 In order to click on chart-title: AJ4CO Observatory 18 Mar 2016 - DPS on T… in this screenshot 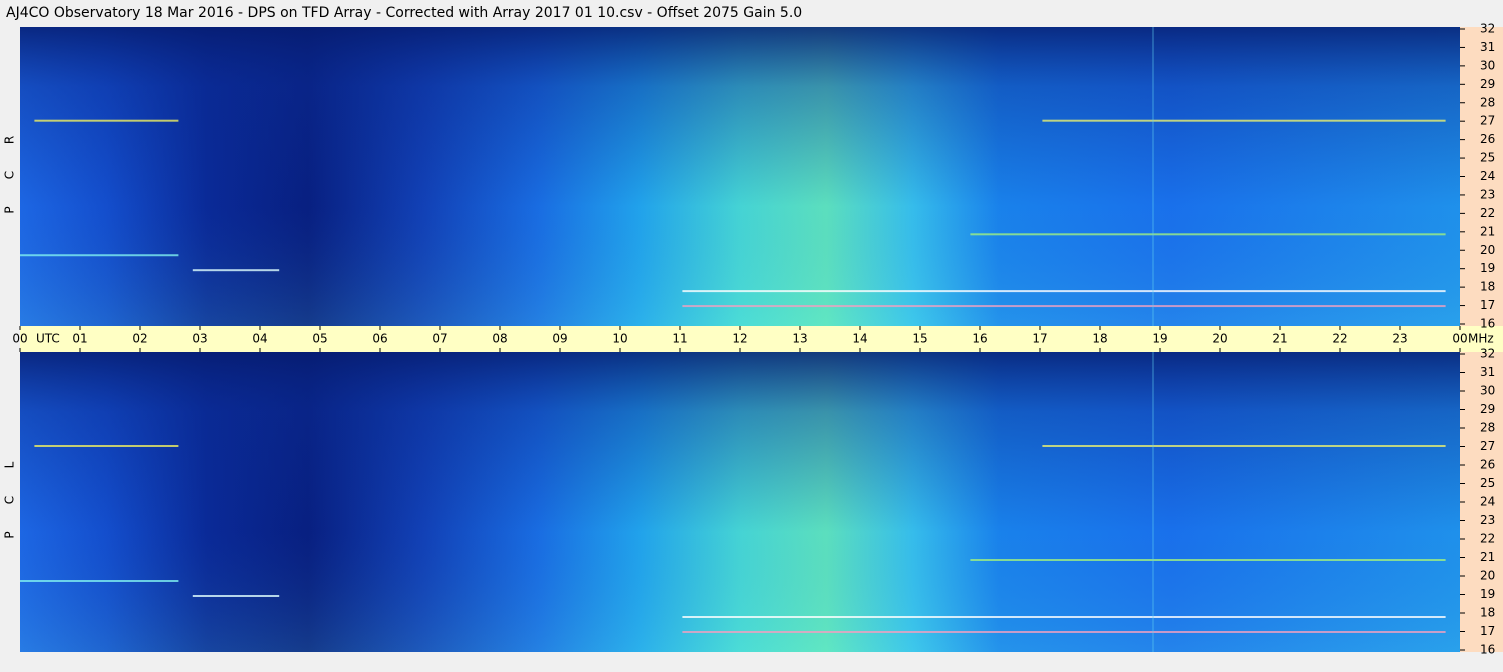, I will do `click(404, 13)`.